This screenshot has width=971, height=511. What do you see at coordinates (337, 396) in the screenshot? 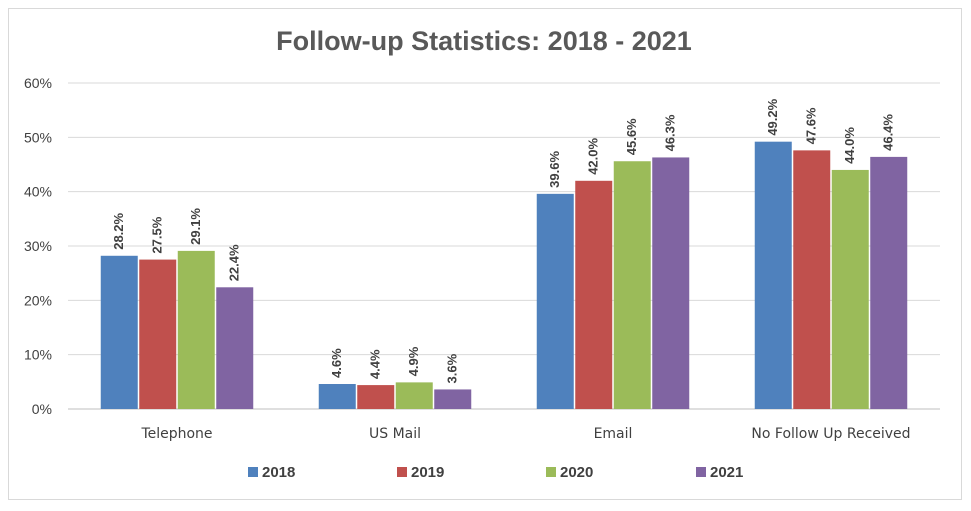
I see `bar-2018-us-mail` at bounding box center [337, 396].